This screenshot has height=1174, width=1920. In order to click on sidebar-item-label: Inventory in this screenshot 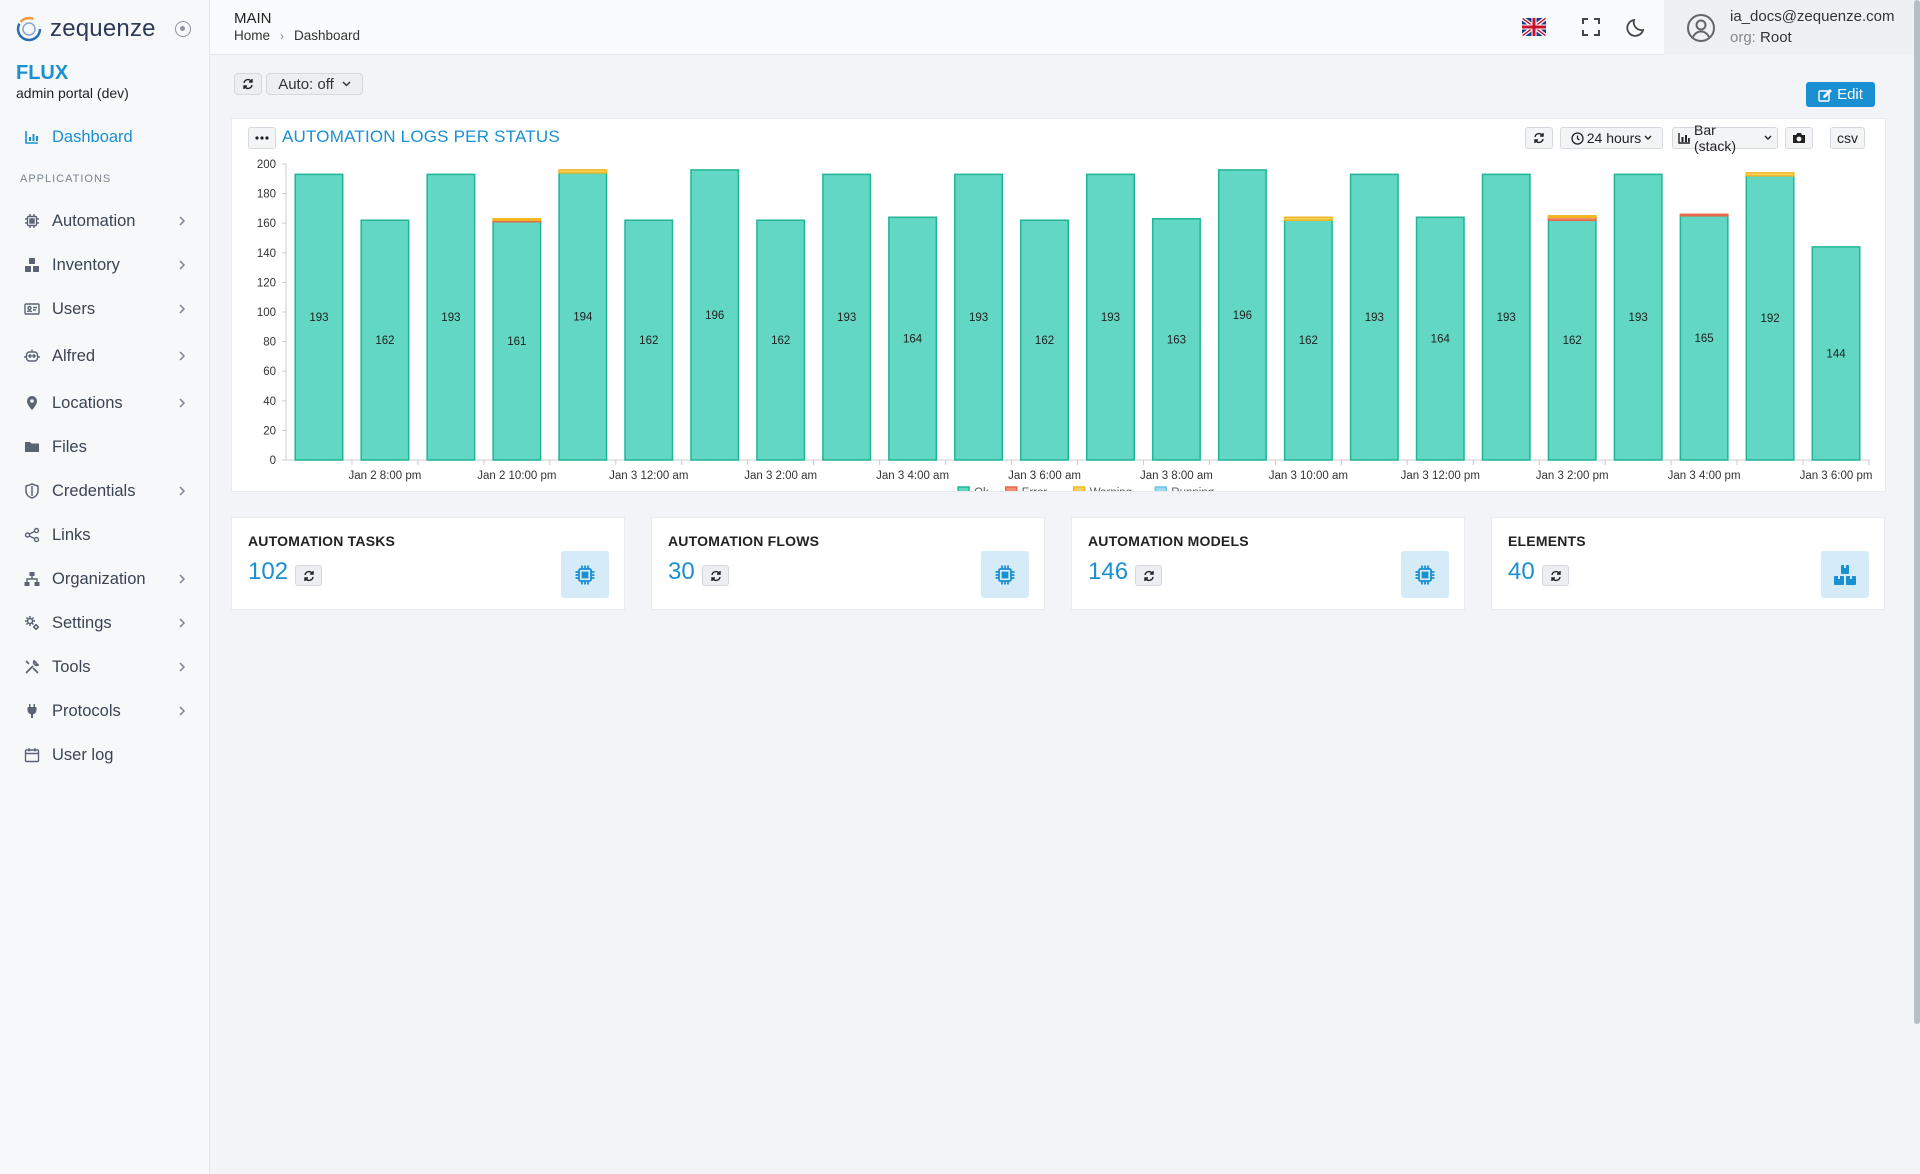, I will do `click(86, 264)`.